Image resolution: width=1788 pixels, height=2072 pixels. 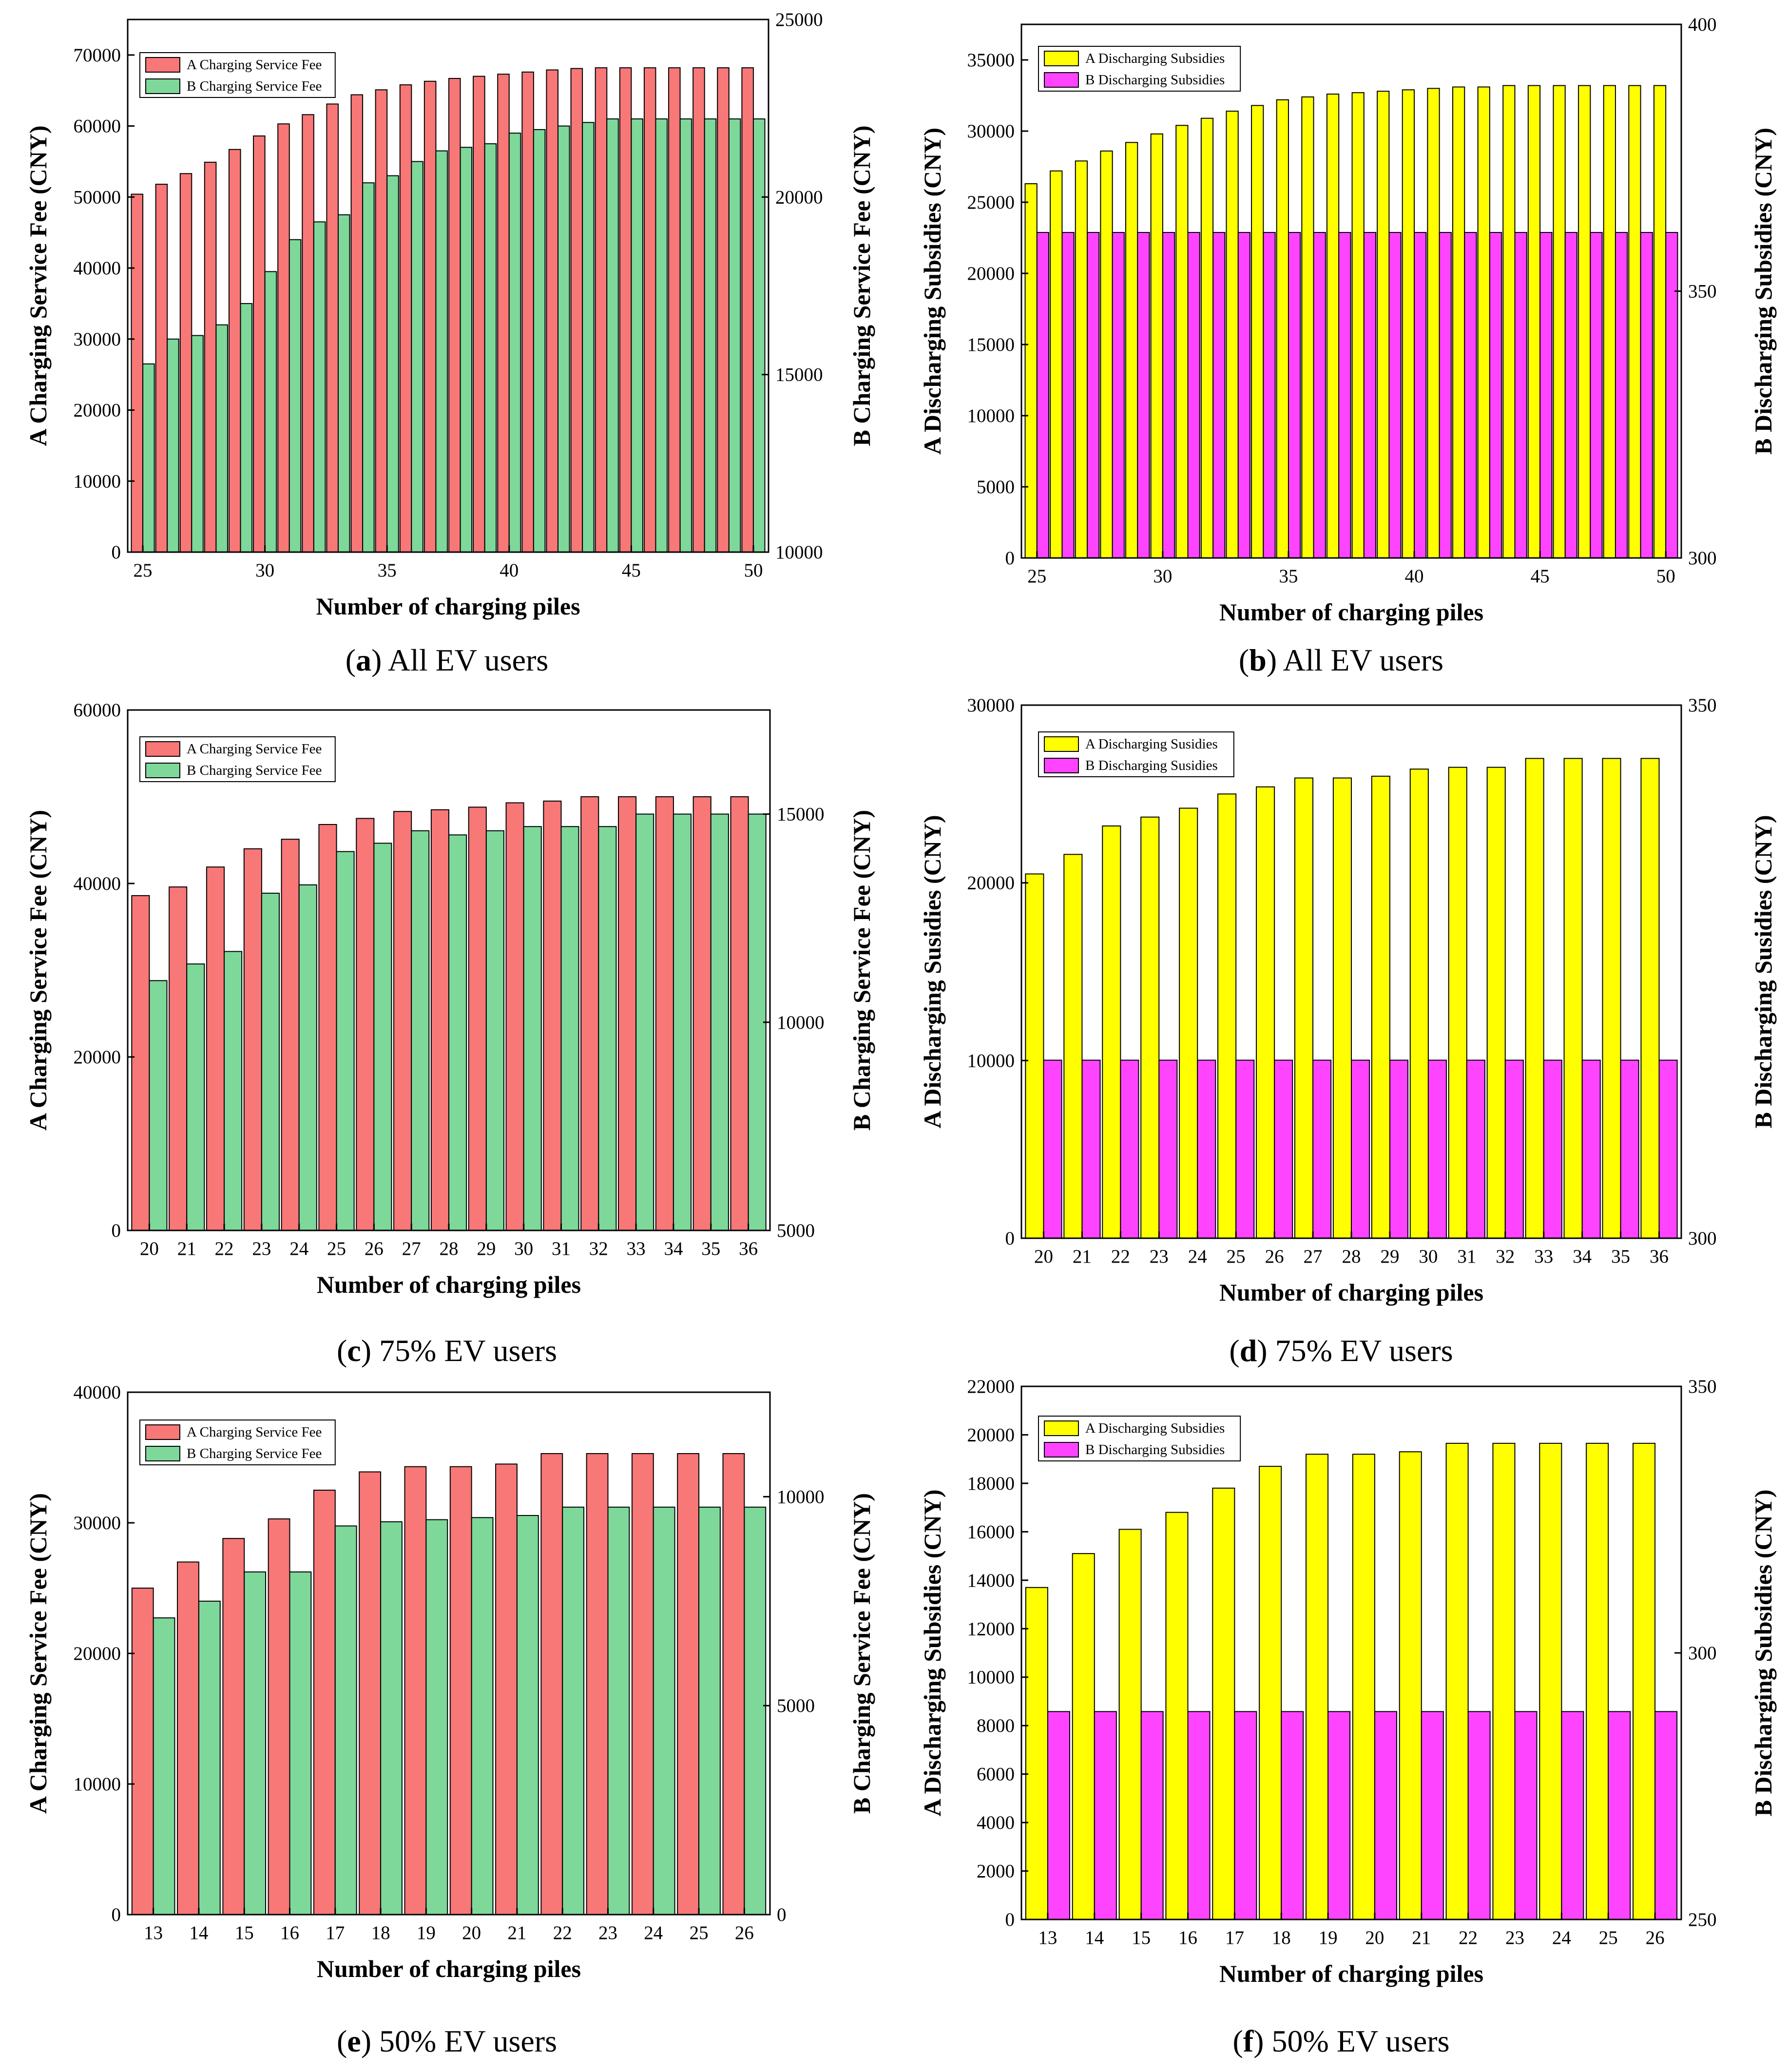 I want to click on caption-text: 75% EV users, so click(x=468, y=1350).